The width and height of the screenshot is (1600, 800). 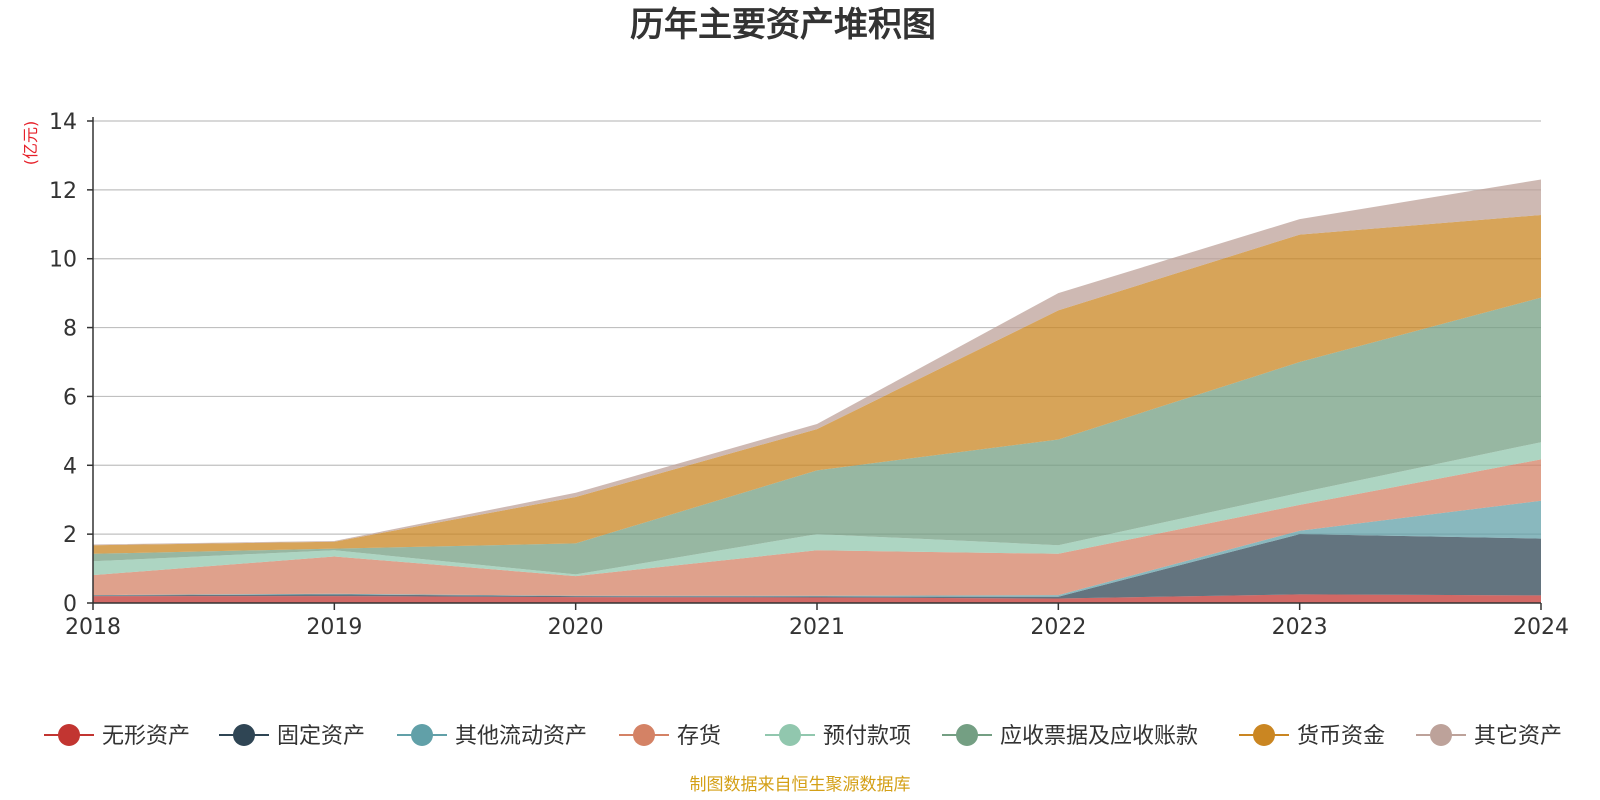 I want to click on legend-item: 其他流动资产, so click(x=492, y=736).